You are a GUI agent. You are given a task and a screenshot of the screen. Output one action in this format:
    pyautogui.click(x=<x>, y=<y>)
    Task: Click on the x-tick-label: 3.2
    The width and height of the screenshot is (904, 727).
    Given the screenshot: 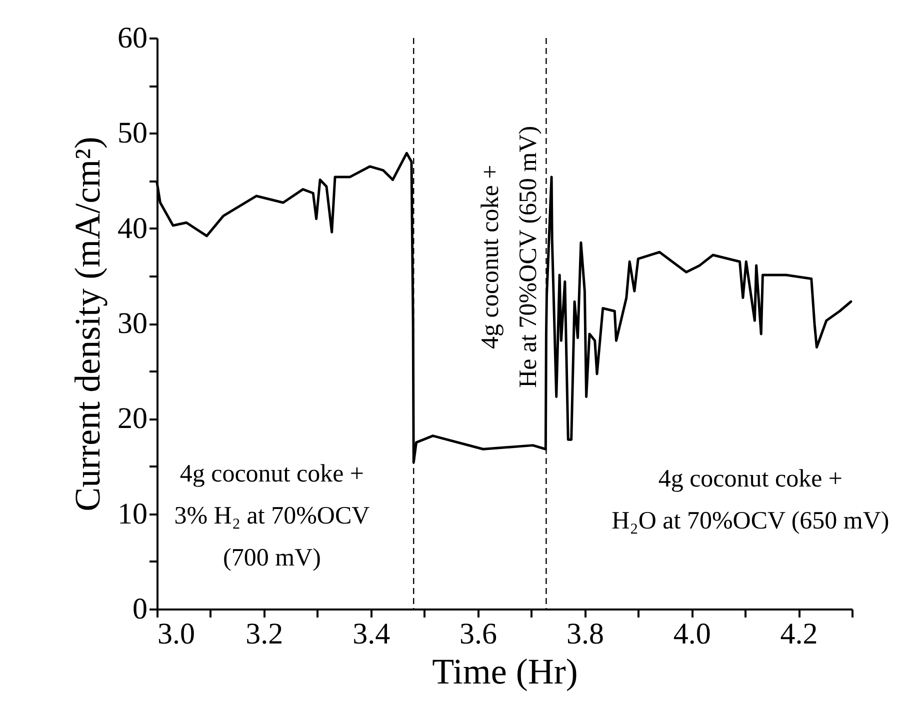 What is the action you would take?
    pyautogui.click(x=265, y=634)
    